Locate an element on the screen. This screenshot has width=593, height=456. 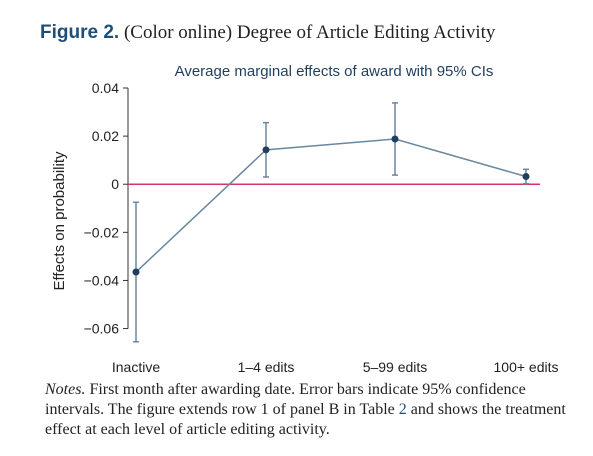
y-tick-label: −0.06 is located at coordinates (102, 329).